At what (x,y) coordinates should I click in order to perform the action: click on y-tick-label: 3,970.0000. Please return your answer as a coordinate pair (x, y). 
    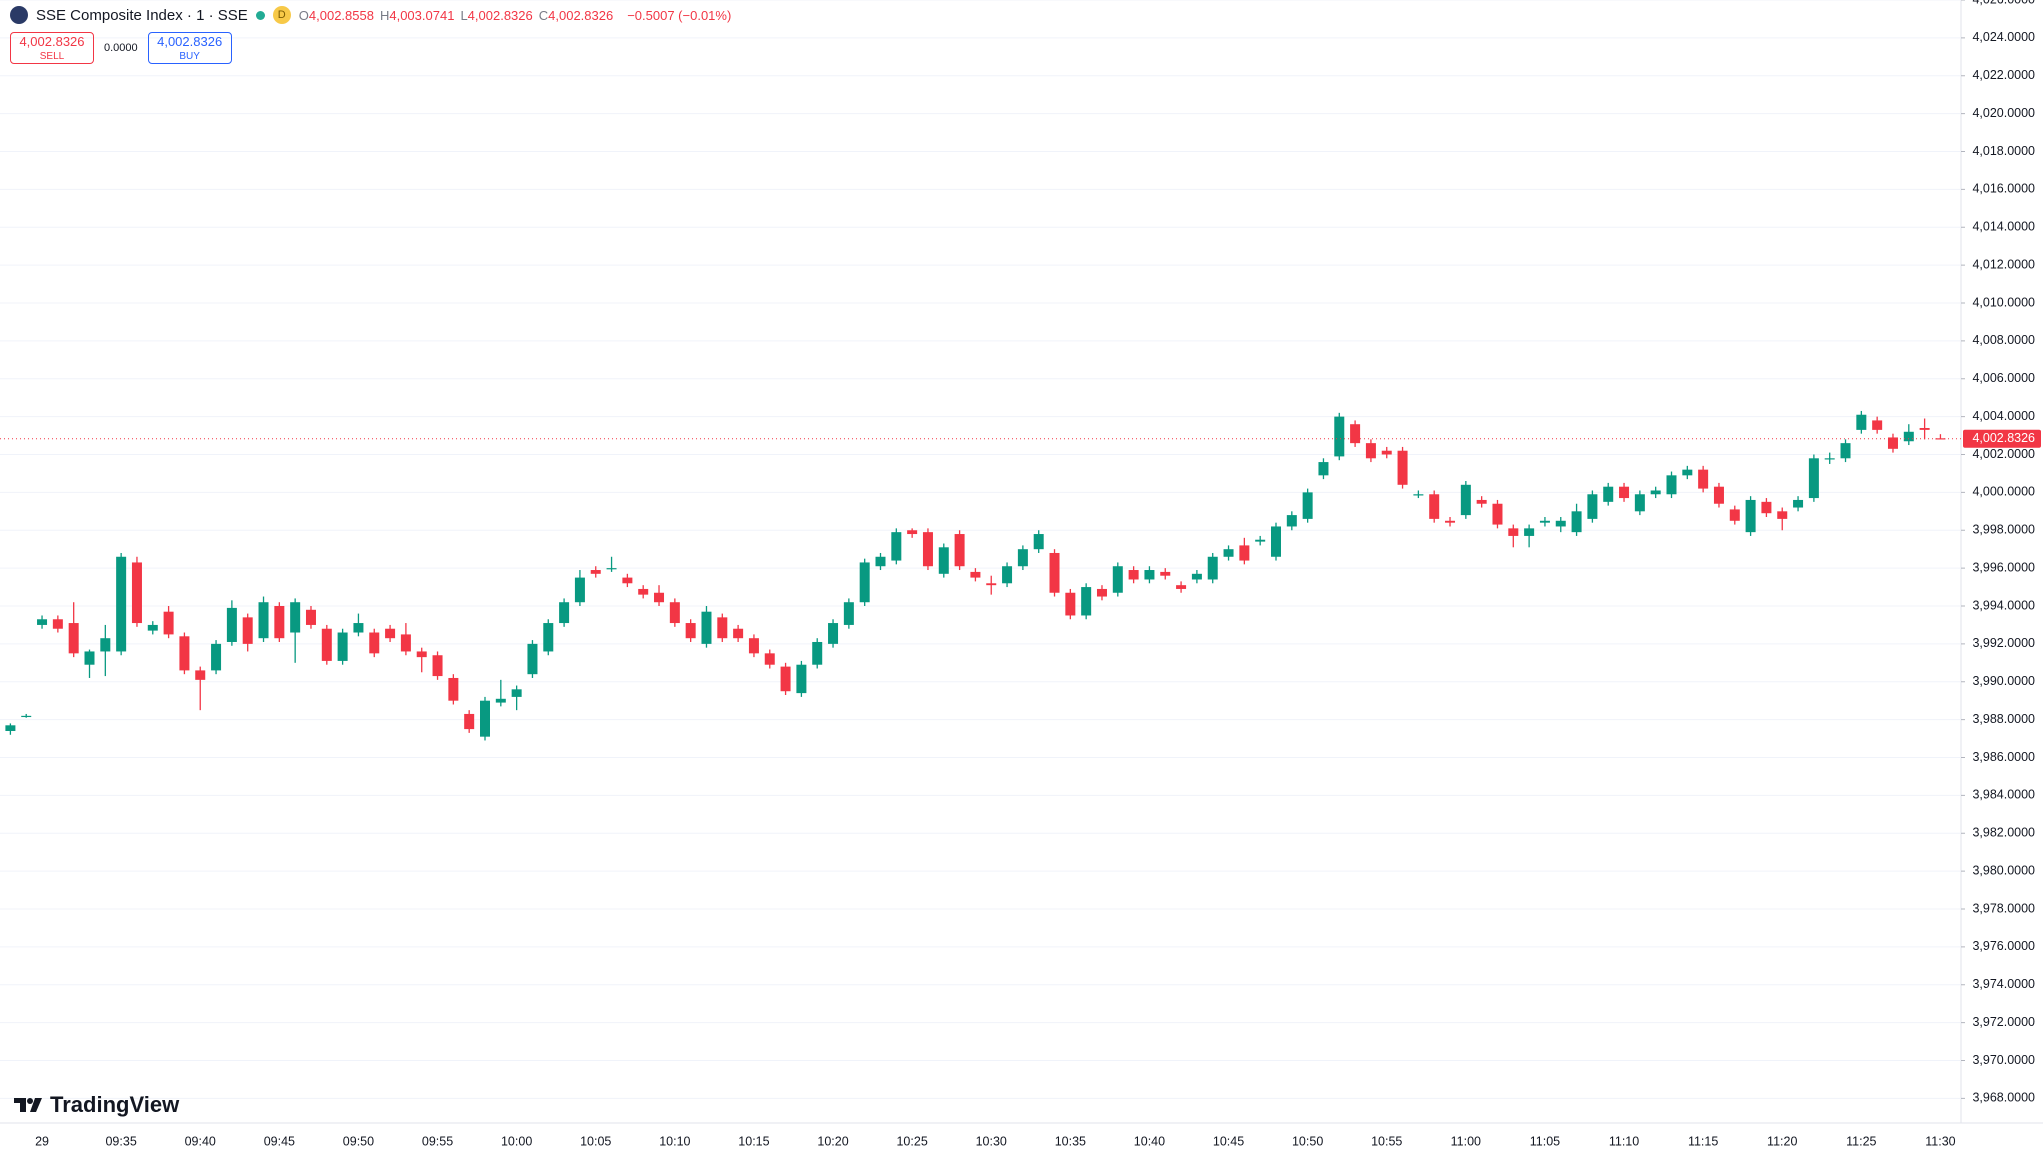
    Looking at the image, I should click on (2003, 1060).